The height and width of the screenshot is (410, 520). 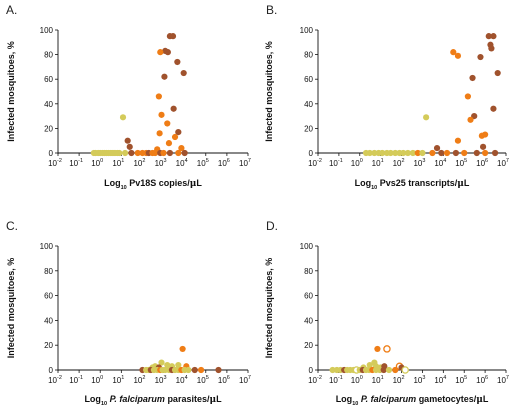 What do you see at coordinates (11, 10) in the screenshot?
I see `panel-letter: A.` at bounding box center [11, 10].